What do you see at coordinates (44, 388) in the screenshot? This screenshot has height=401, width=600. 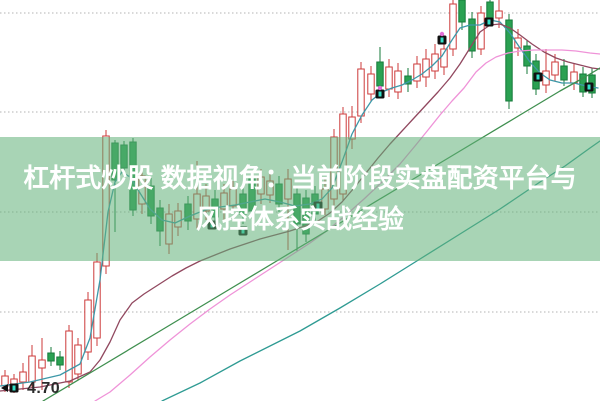 I see `price-low-label: 4.70` at bounding box center [44, 388].